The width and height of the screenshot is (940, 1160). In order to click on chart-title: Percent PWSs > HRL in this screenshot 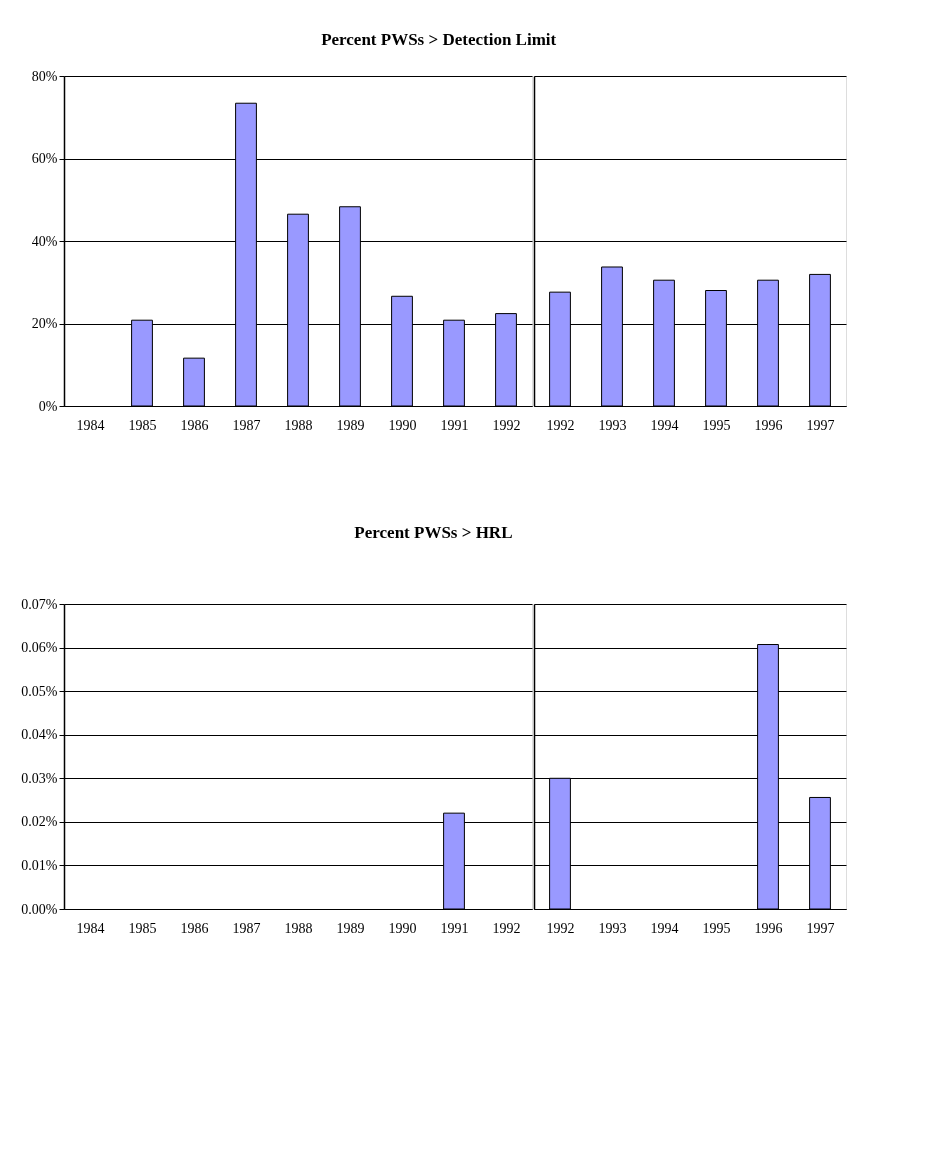, I will do `click(433, 532)`.